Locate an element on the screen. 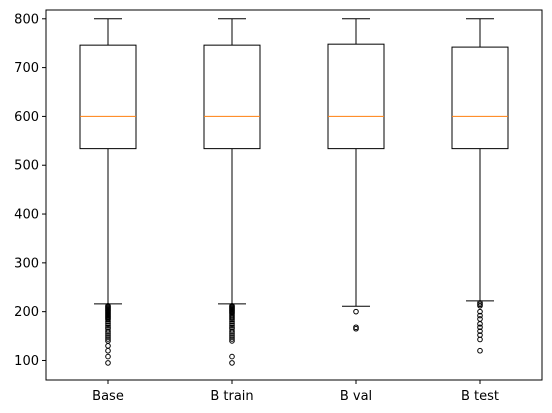 Image resolution: width=552 pixels, height=413 pixels. x-axis: Base B train B val B test is located at coordinates (295, 392).